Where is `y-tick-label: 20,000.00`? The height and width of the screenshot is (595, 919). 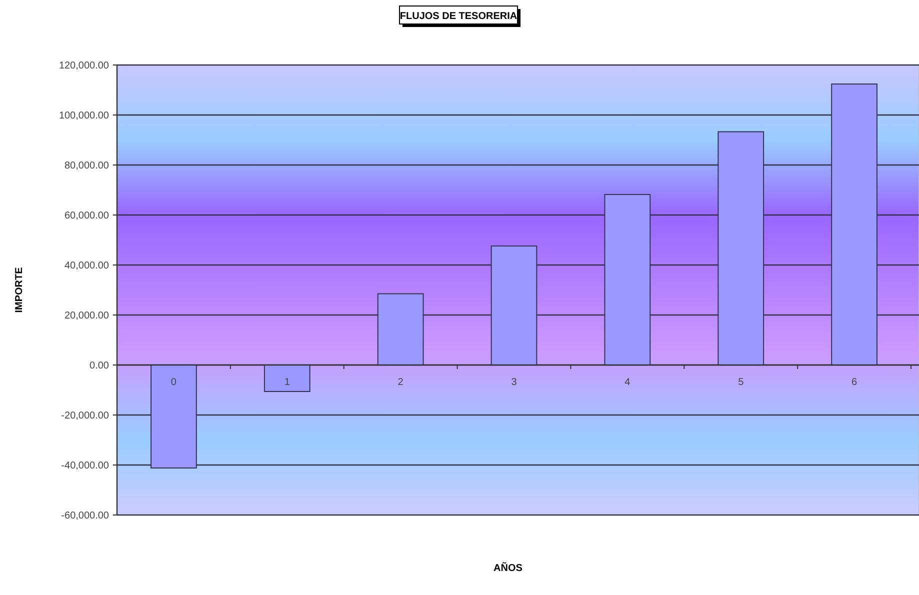
y-tick-label: 20,000.00 is located at coordinates (87, 316).